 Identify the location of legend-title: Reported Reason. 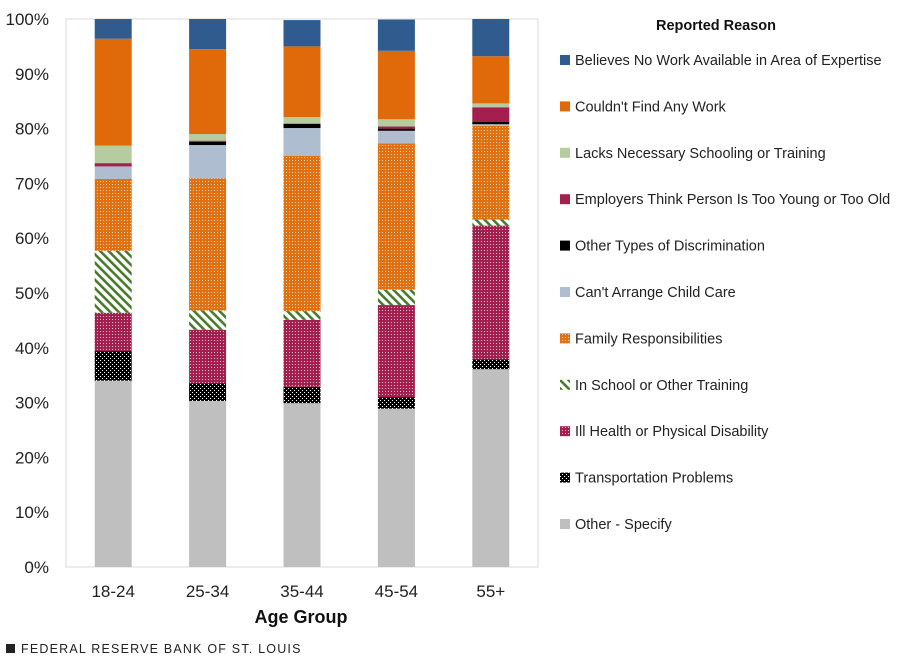
(716, 26).